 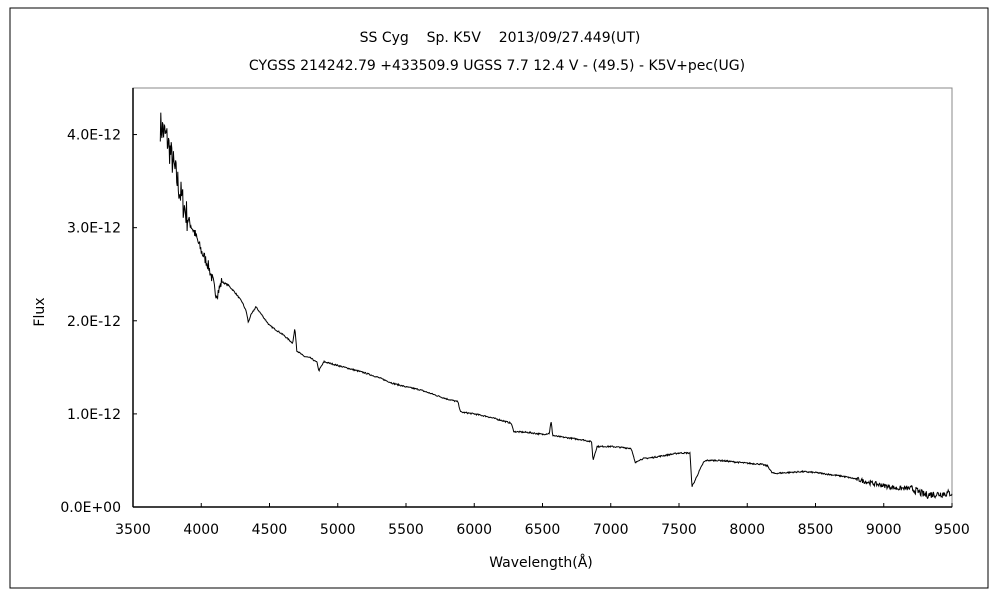 I want to click on y-tick-label: 0.0E+00, so click(x=90, y=508).